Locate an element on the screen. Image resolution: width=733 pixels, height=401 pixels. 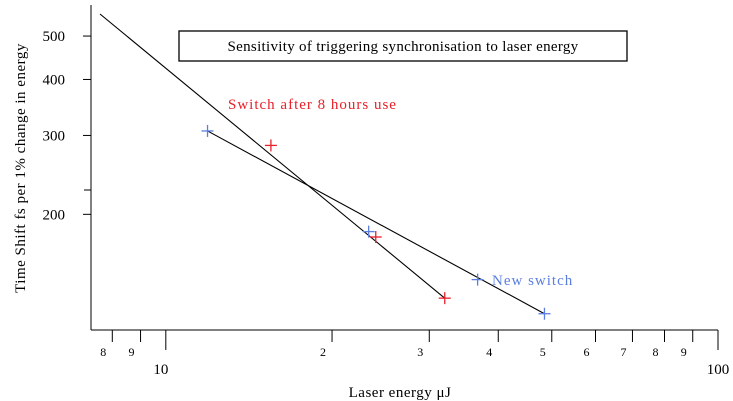
series-label-switch-after-8-hours: Switch after 8 hours use is located at coordinates (312, 105).